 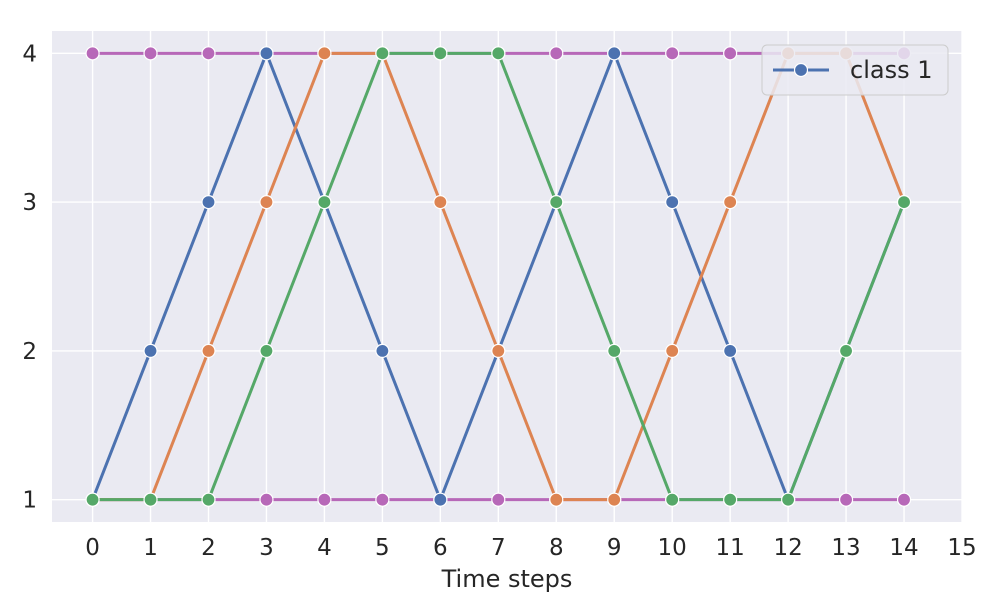 I want to click on legend-box, so click(x=855, y=70).